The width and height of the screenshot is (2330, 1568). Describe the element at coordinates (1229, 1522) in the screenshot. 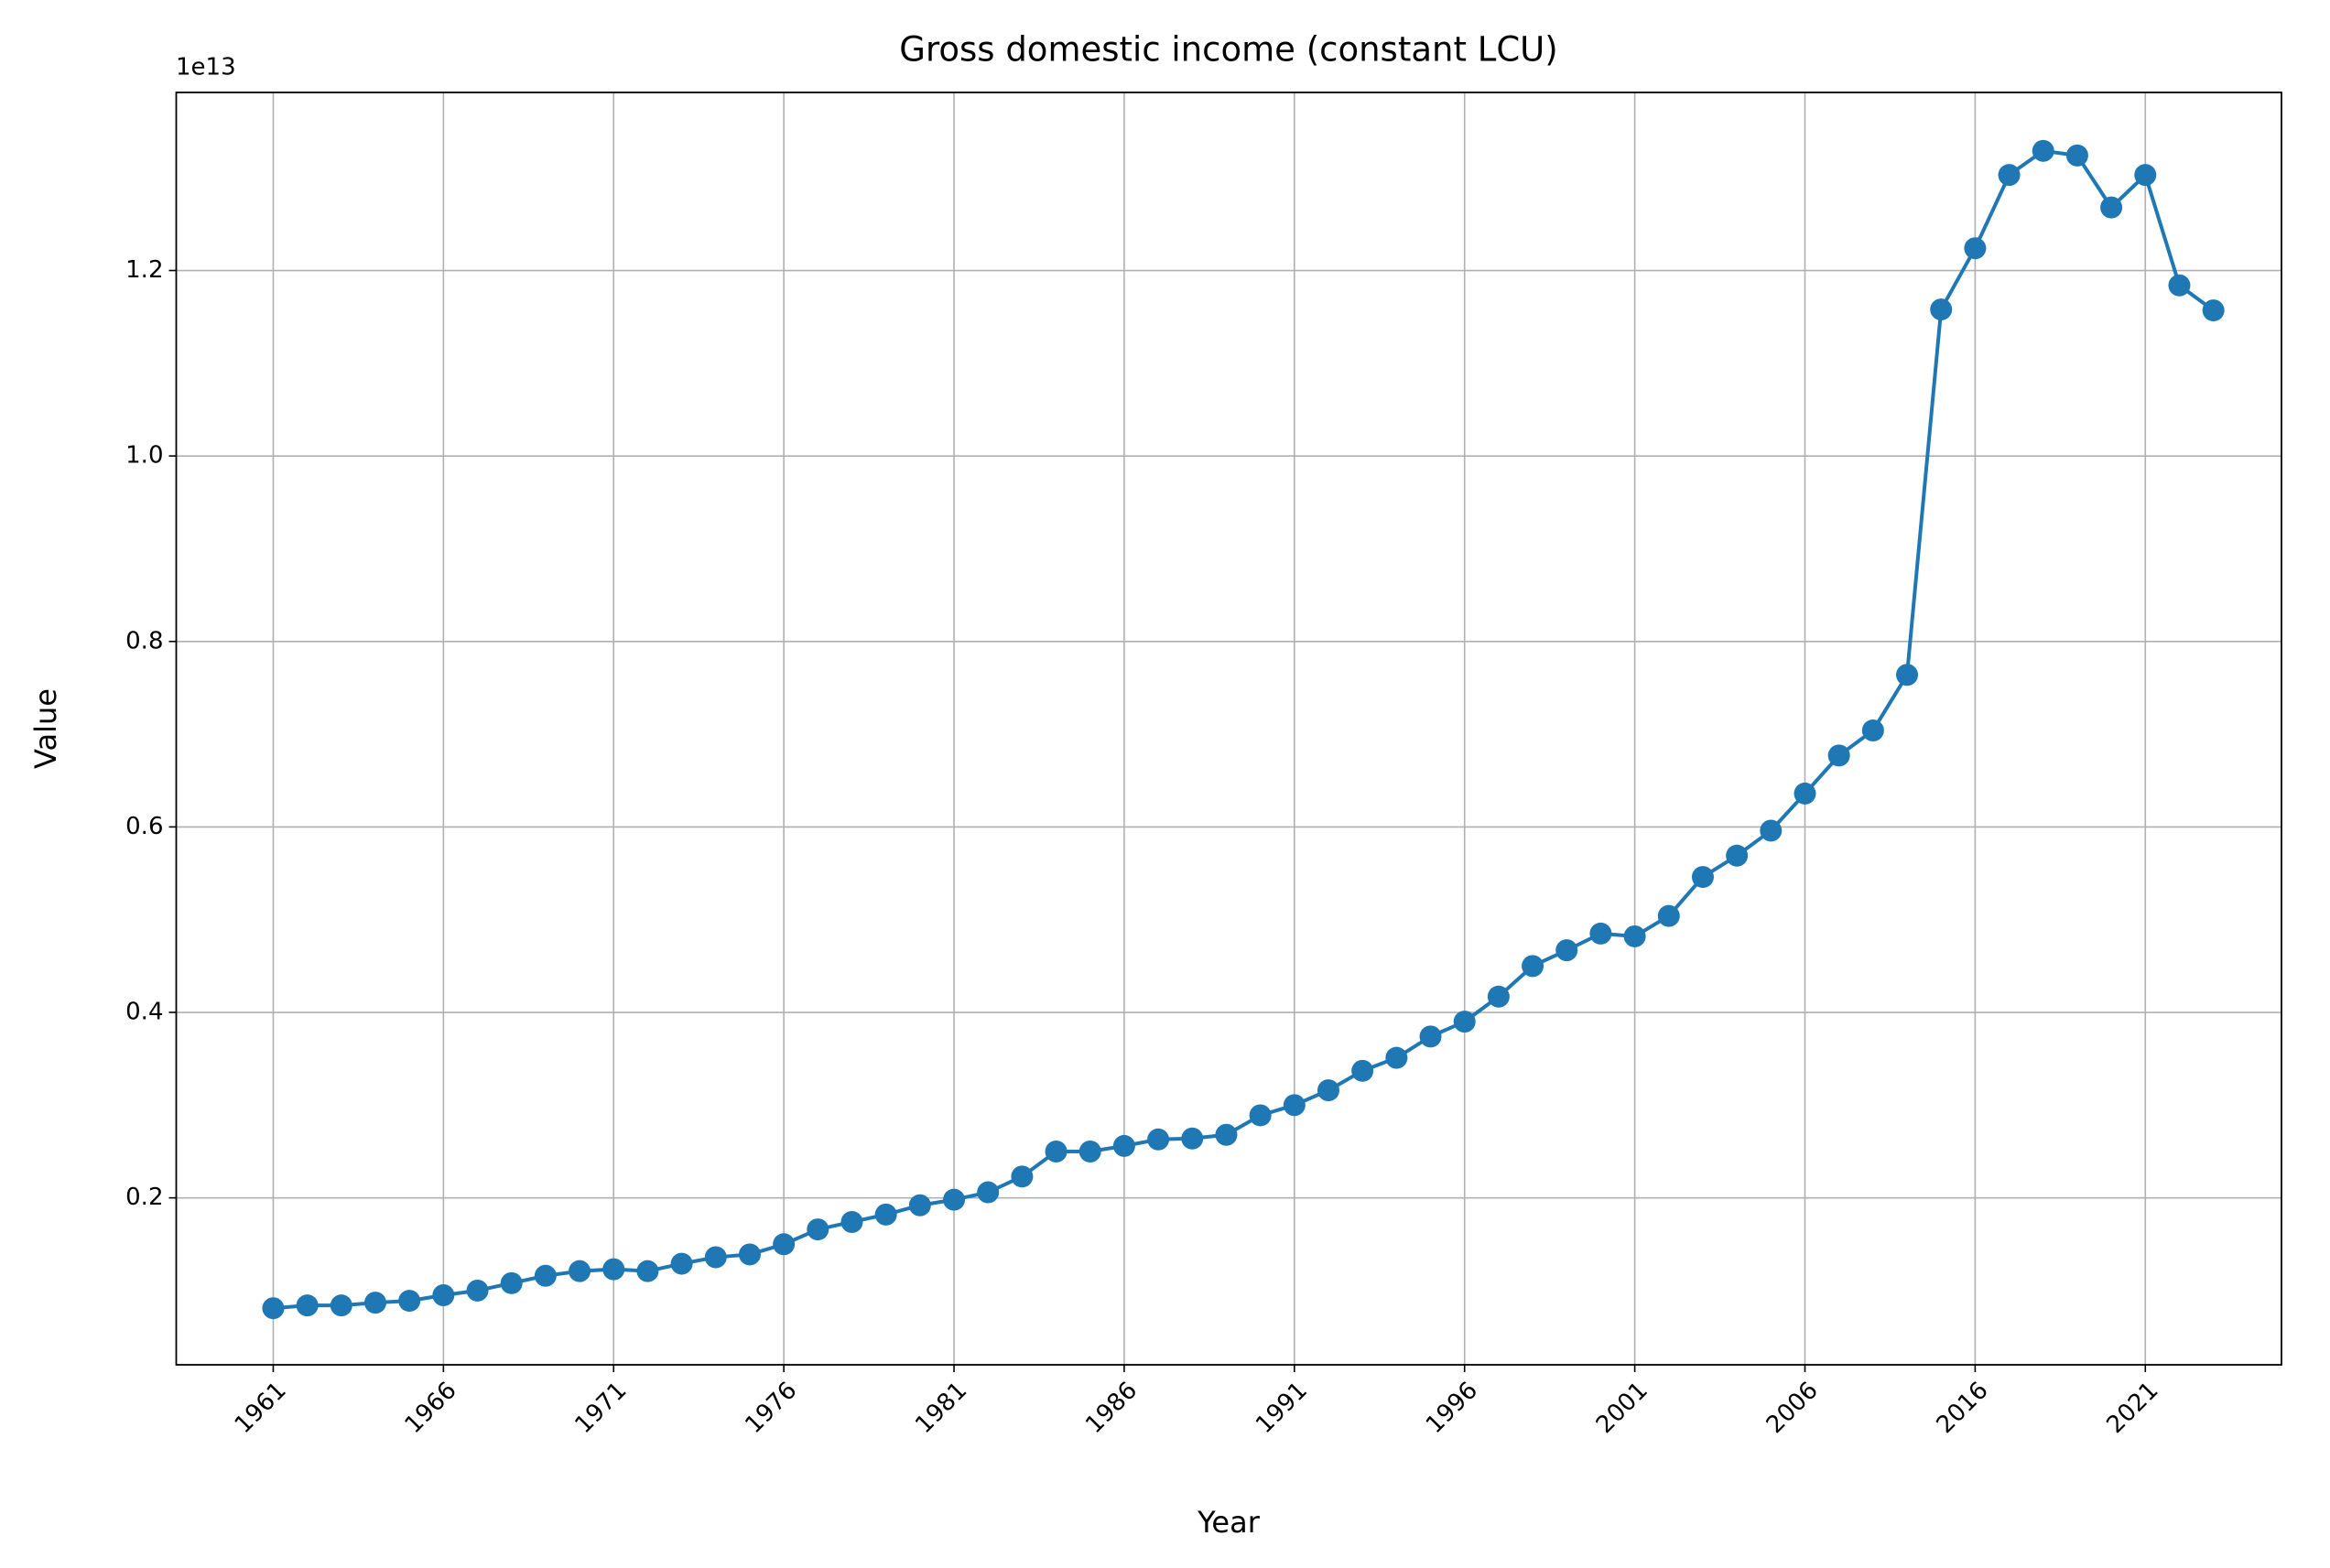

I see `x-axis-label: Year` at that location.